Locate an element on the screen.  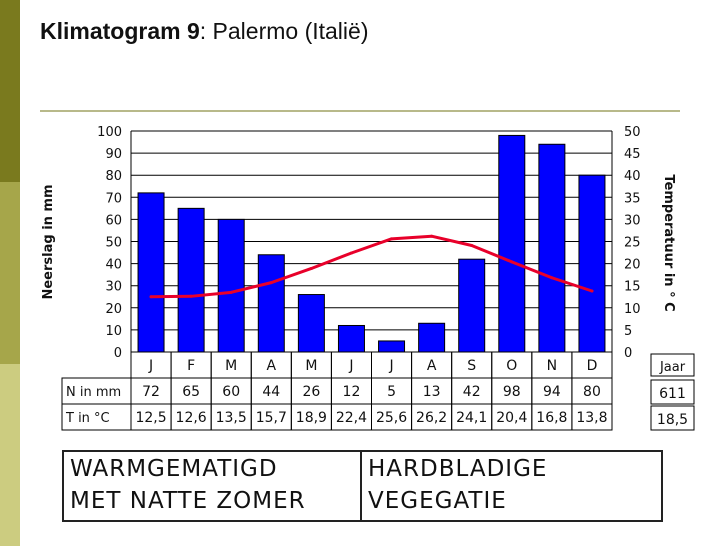
table-value: 42 is located at coordinates (472, 392).